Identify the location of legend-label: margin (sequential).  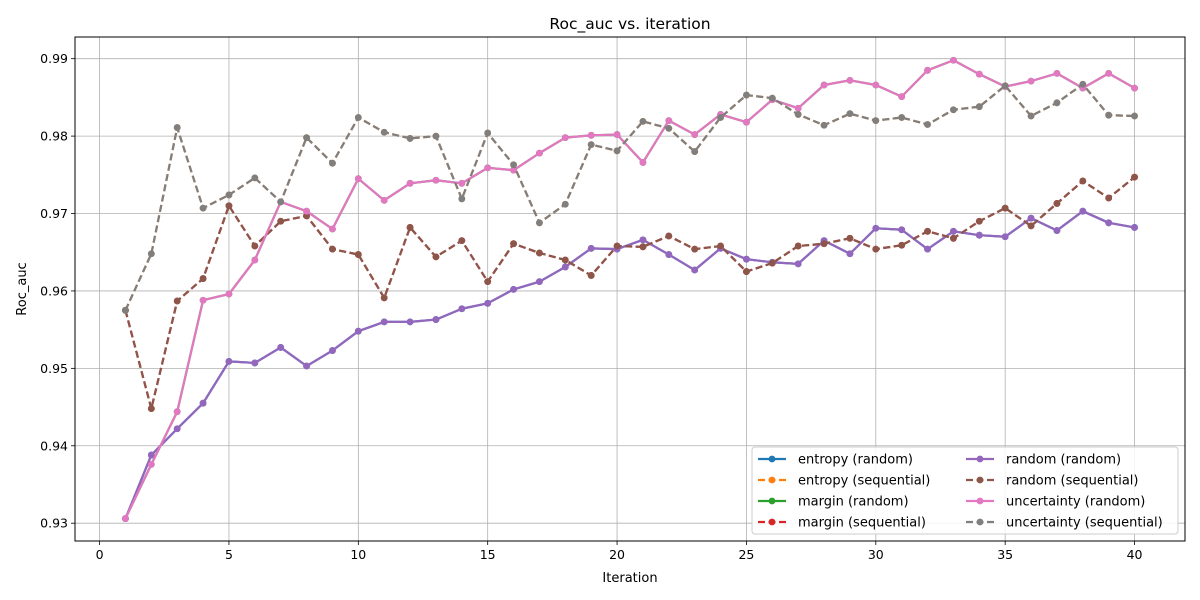
(862, 523).